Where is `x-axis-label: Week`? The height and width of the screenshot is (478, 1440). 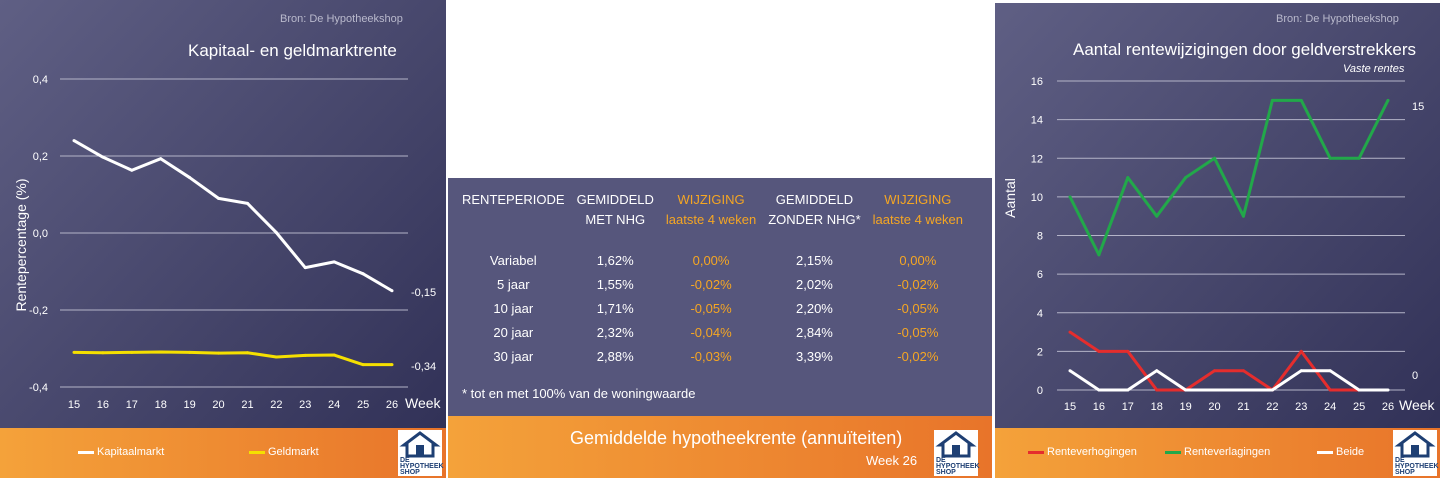 x-axis-label: Week is located at coordinates (1417, 405).